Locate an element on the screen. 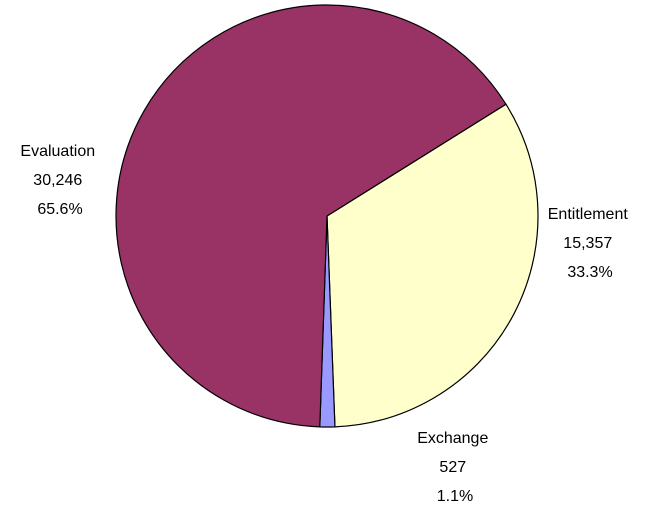  label-exchange-value: 527 is located at coordinates (452, 467).